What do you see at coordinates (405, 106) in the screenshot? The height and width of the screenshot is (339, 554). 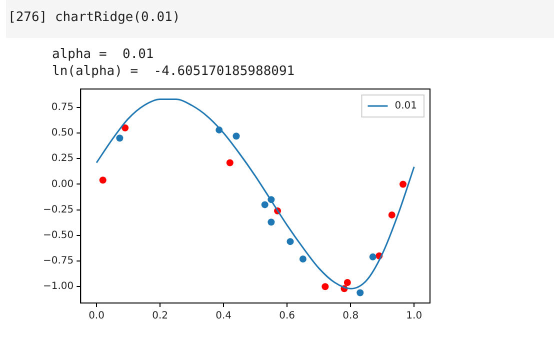 I see `legend-label: 0.01` at bounding box center [405, 106].